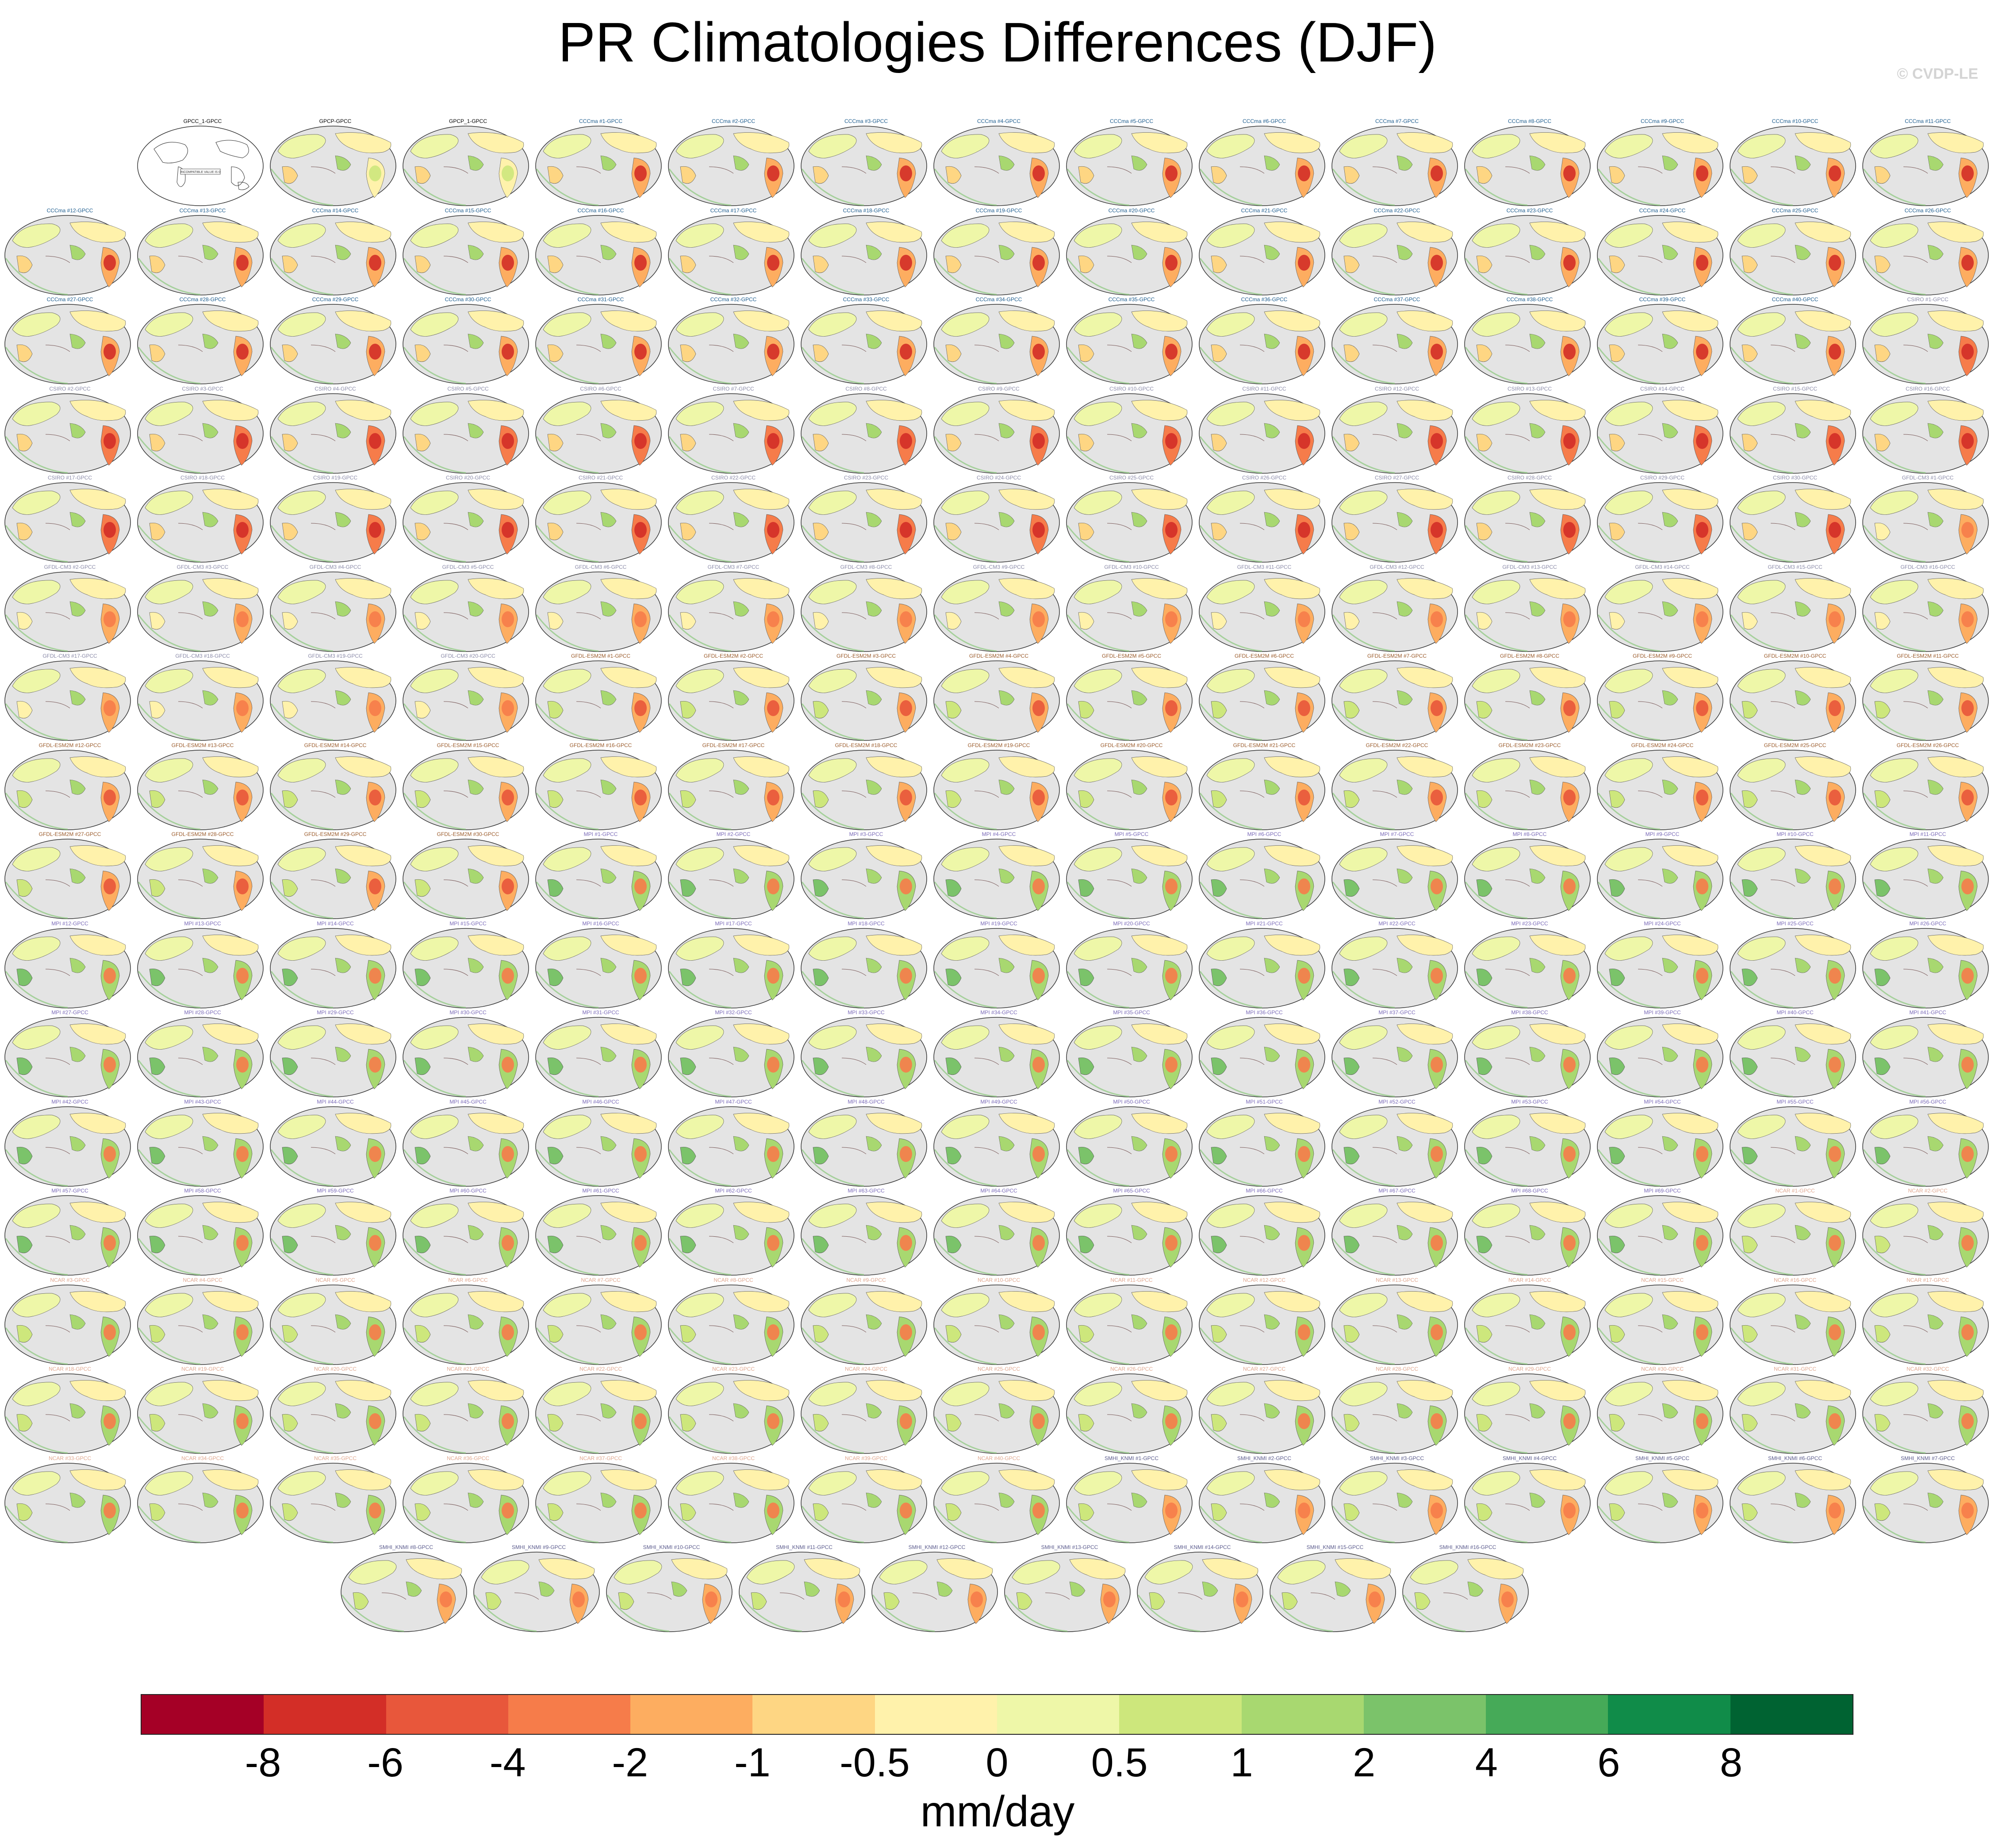  I want to click on map-panel: NCAR #30-GPCC, so click(1662, 1411).